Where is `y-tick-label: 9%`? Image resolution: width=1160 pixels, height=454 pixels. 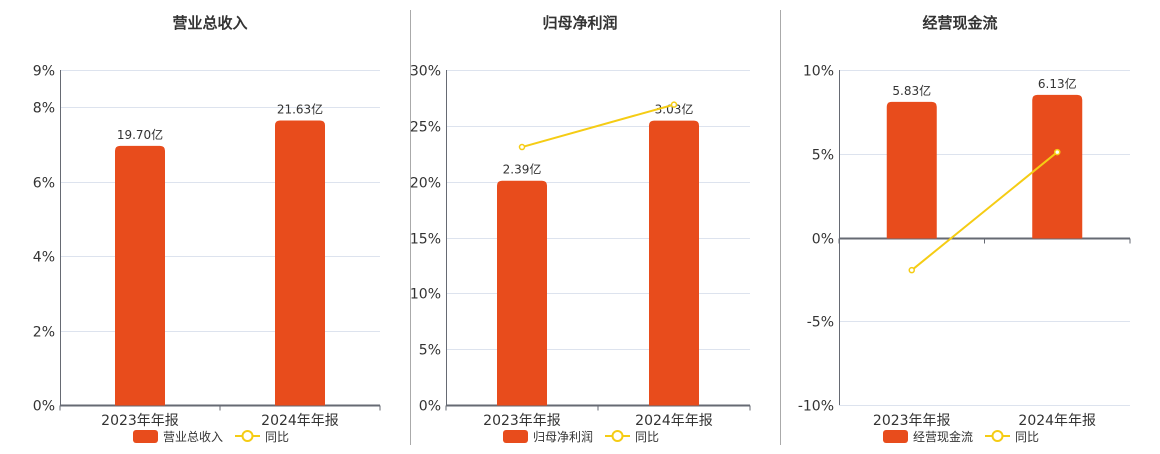 y-tick-label: 9% is located at coordinates (44, 72).